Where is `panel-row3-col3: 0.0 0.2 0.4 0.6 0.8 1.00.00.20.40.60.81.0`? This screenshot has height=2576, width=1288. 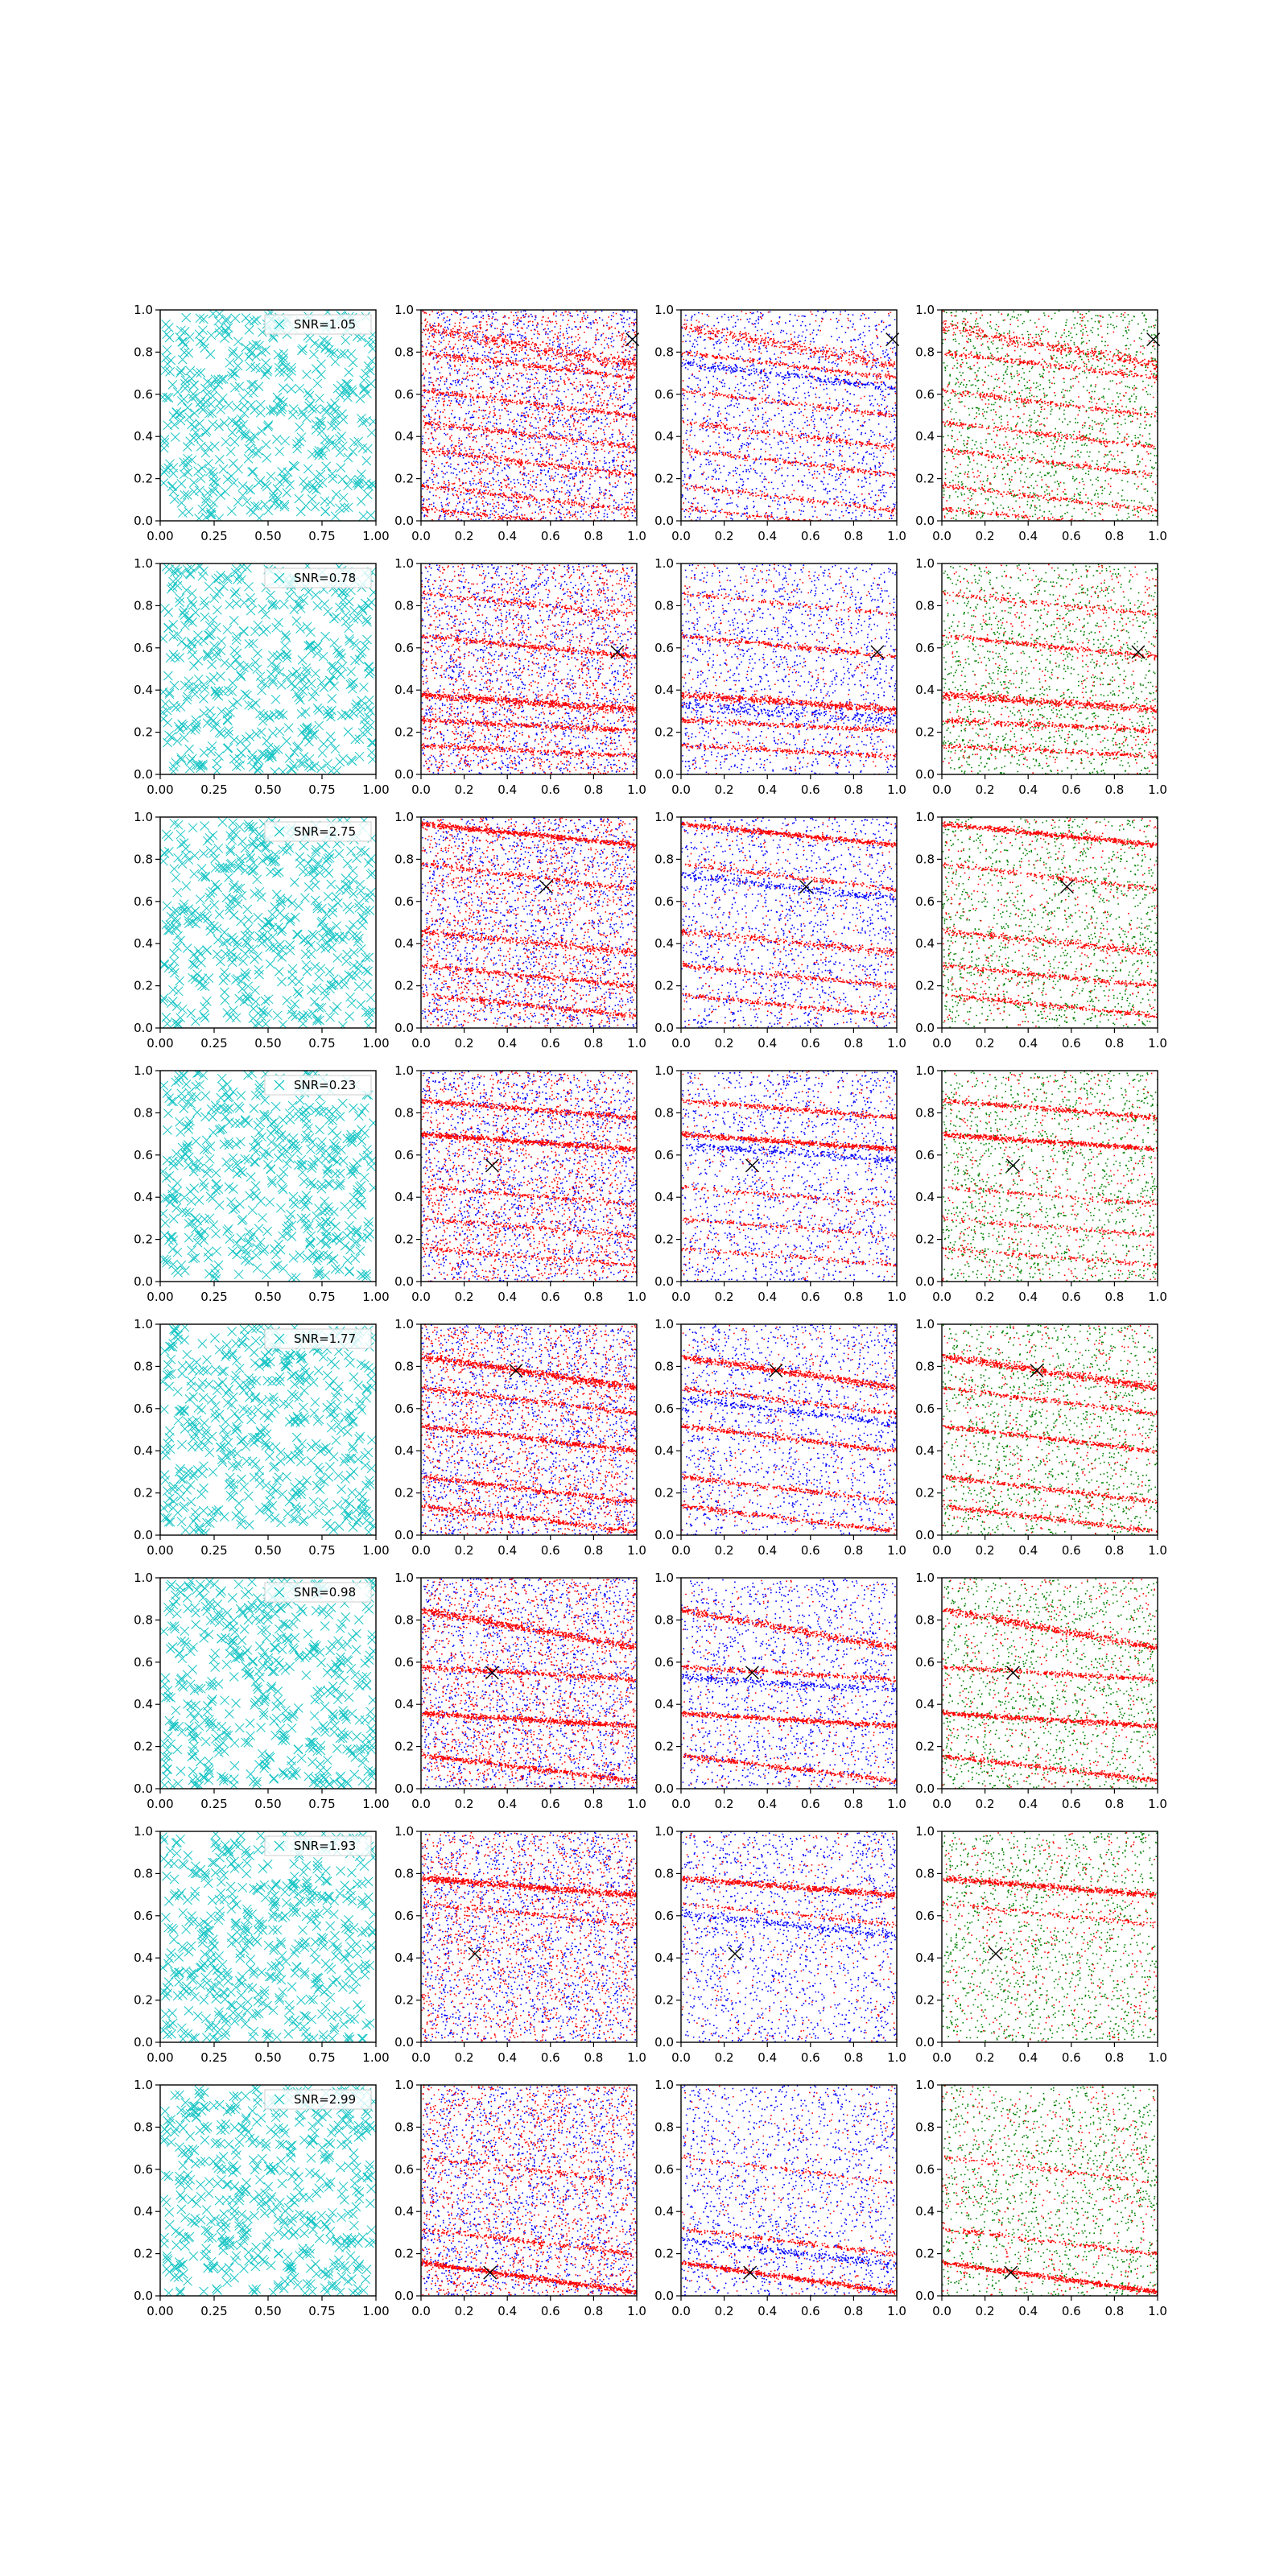
panel-row3-col3: 0.0 0.2 0.4 0.6 0.8 1.00.00.20.40.60.81.0 is located at coordinates (780, 930).